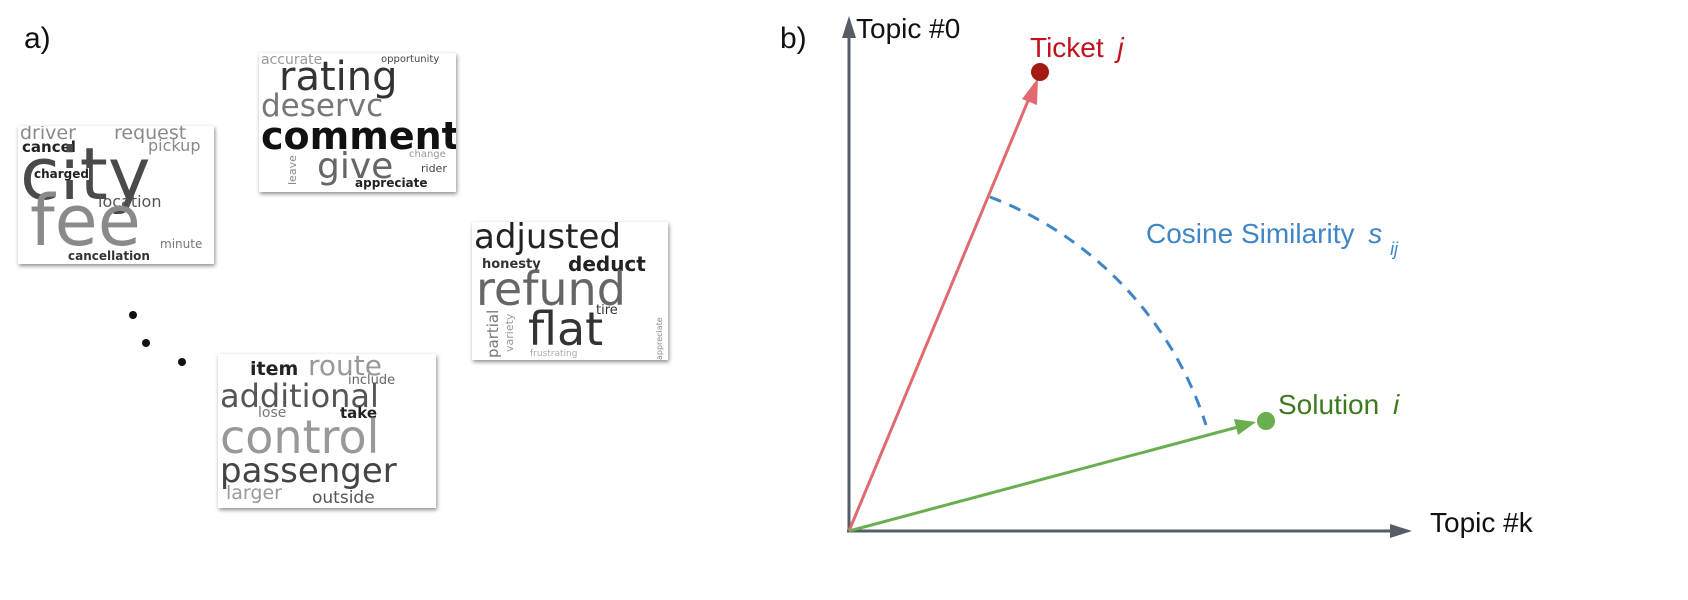 The height and width of the screenshot is (600, 1688). Describe the element at coordinates (566, 329) in the screenshot. I see `word: flat` at that location.